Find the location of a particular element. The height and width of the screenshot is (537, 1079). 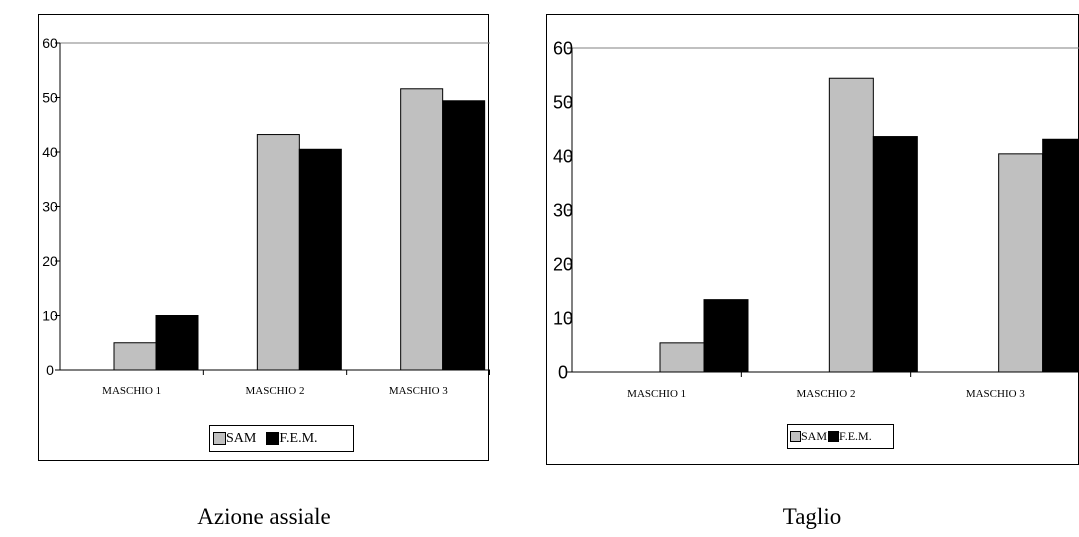

caption-taglio: Taglio is located at coordinates (812, 516).